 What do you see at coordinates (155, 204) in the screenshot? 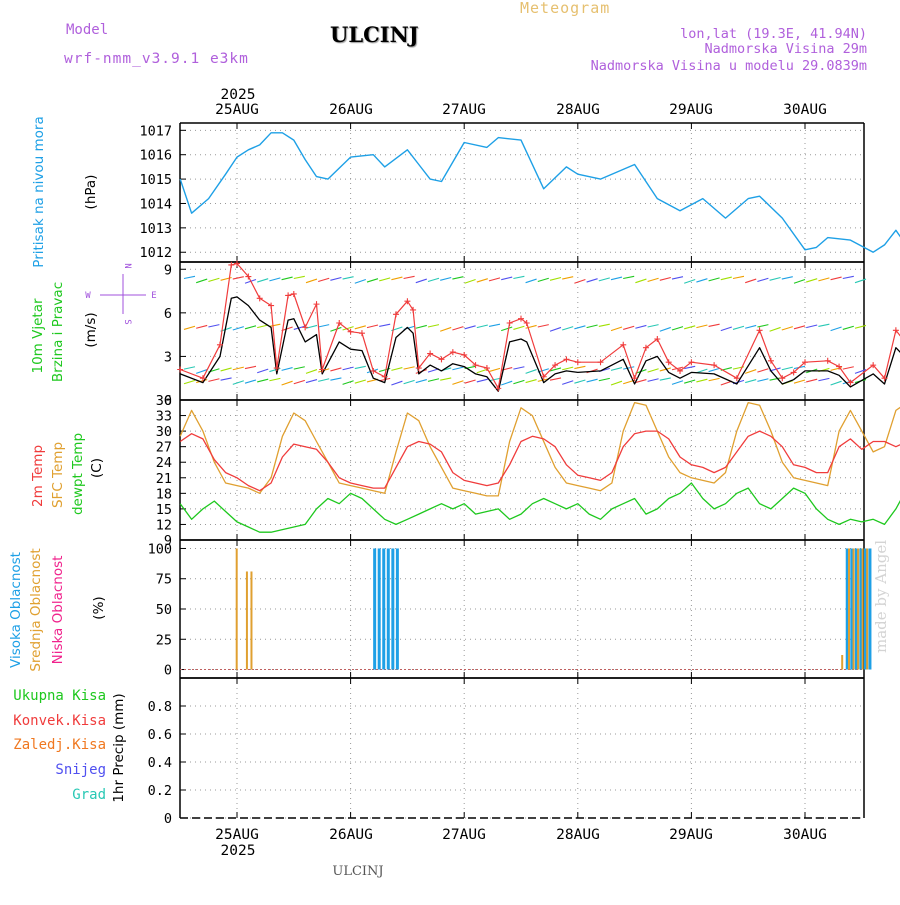
I see `y-tick-label: 1014` at bounding box center [155, 204].